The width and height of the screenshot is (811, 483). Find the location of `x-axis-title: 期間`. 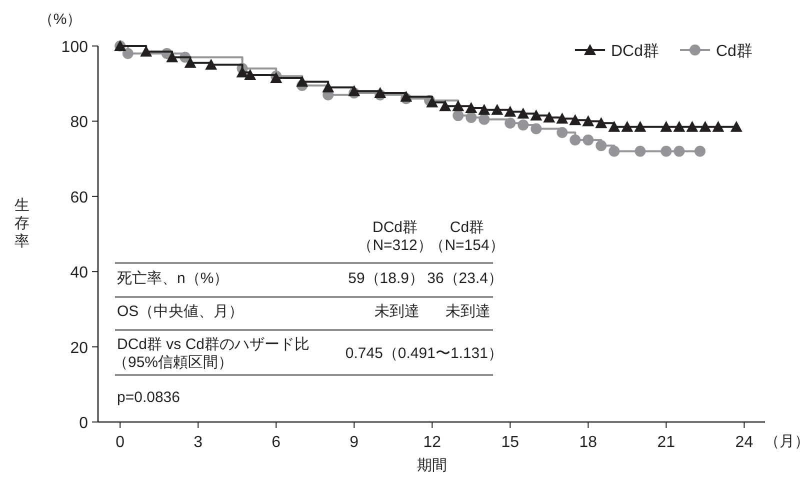

x-axis-title: 期間 is located at coordinates (432, 465).